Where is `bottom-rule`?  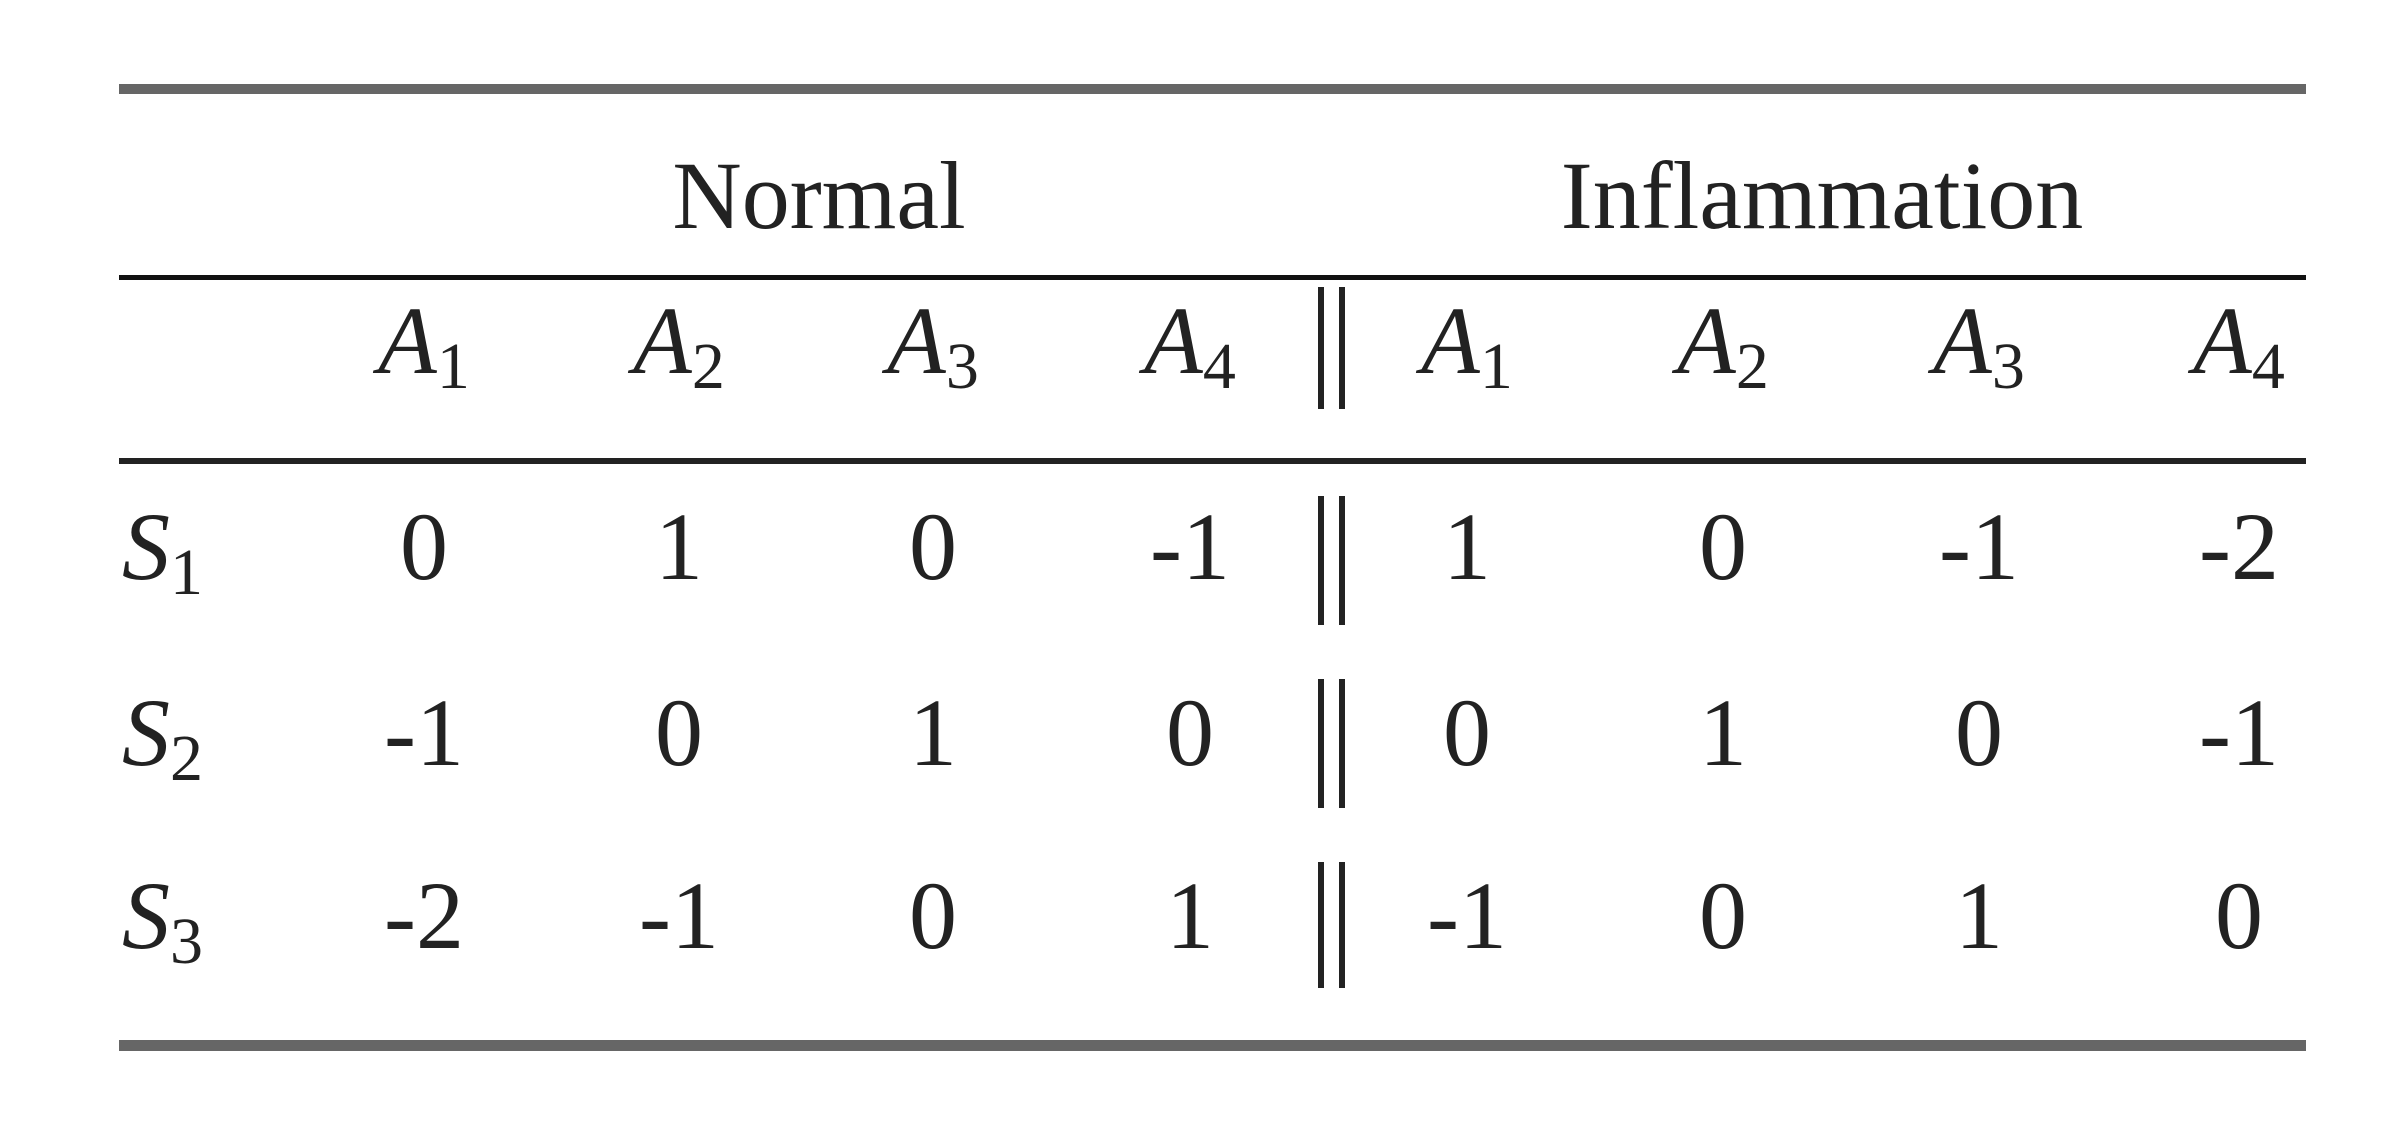 bottom-rule is located at coordinates (1212, 1045).